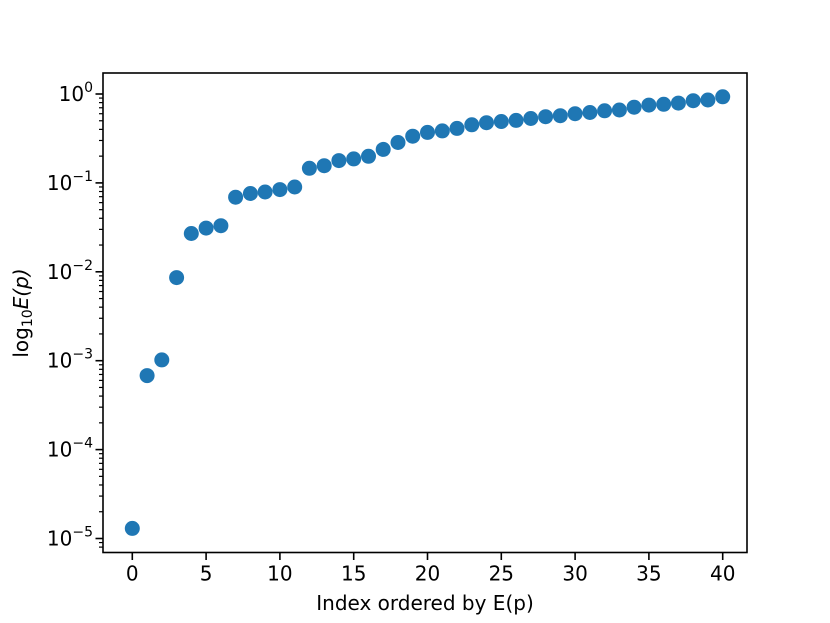 This screenshot has height=623, width=830. Describe the element at coordinates (28, 318) in the screenshot. I see `y-axis-label-subscript: 10` at that location.